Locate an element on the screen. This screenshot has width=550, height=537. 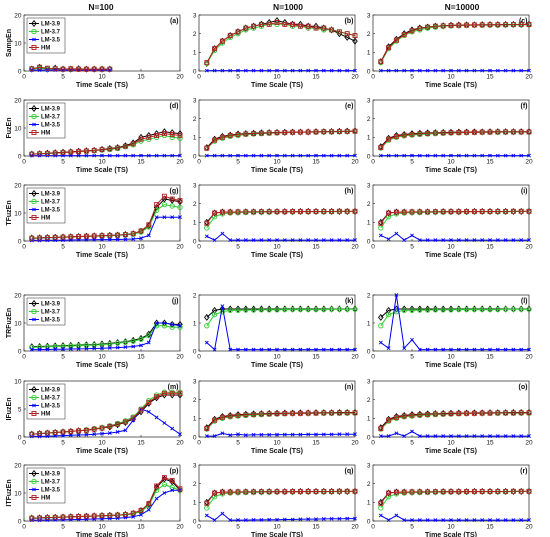
legend-item: HM is located at coordinates (39, 48).